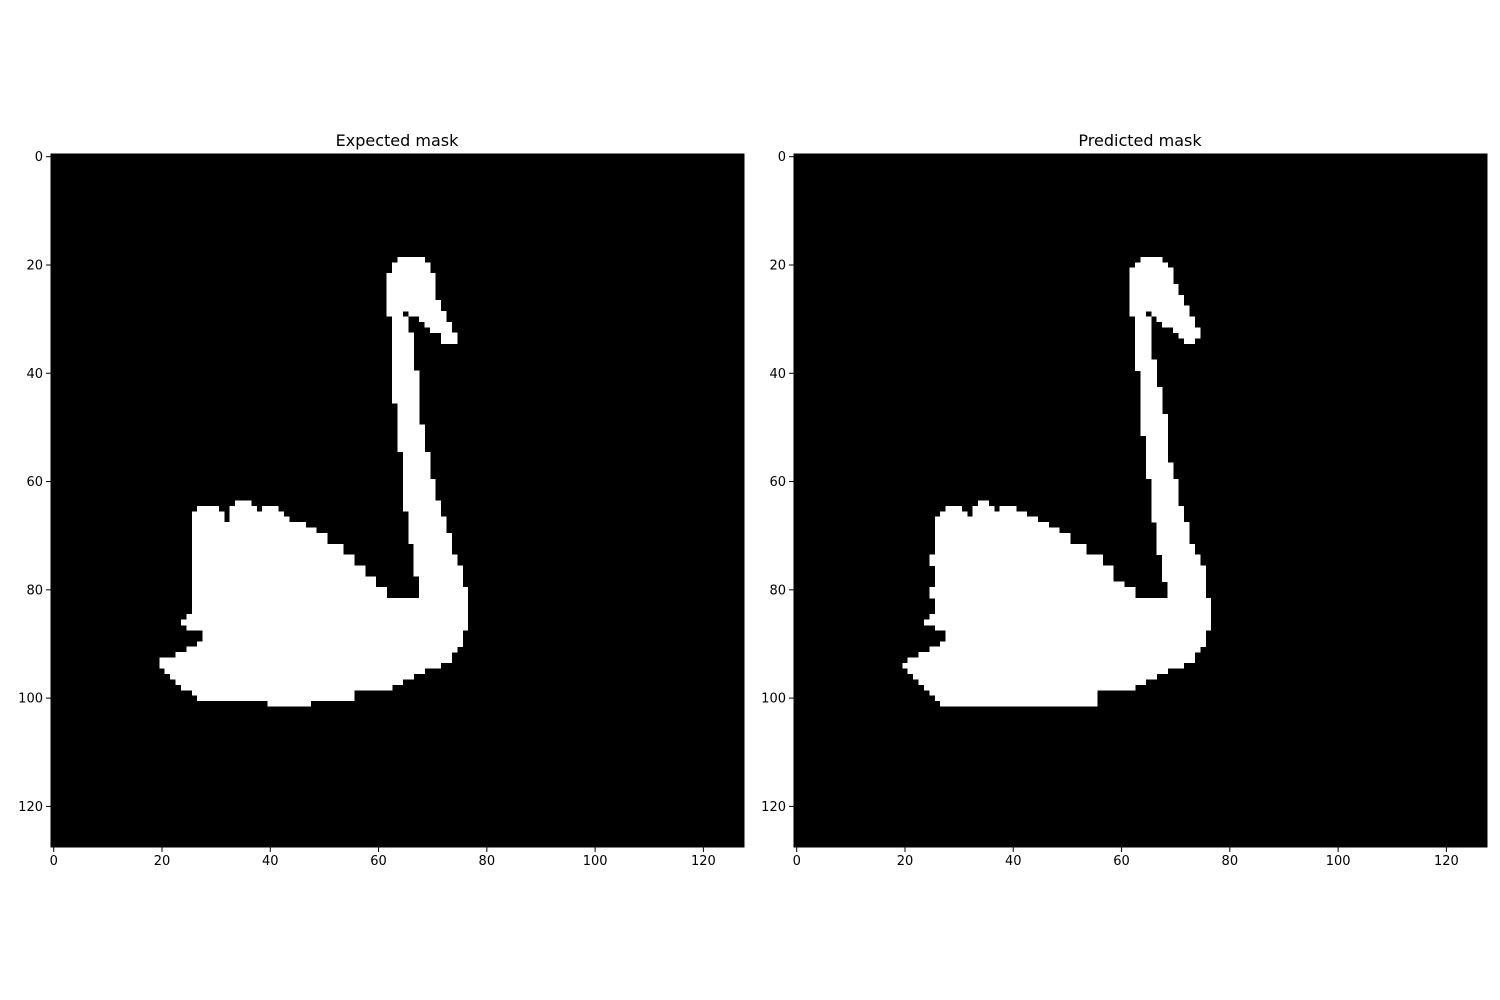 The width and height of the screenshot is (1500, 1000). I want to click on predicted-mask-y-tick-label: 0, so click(782, 157).